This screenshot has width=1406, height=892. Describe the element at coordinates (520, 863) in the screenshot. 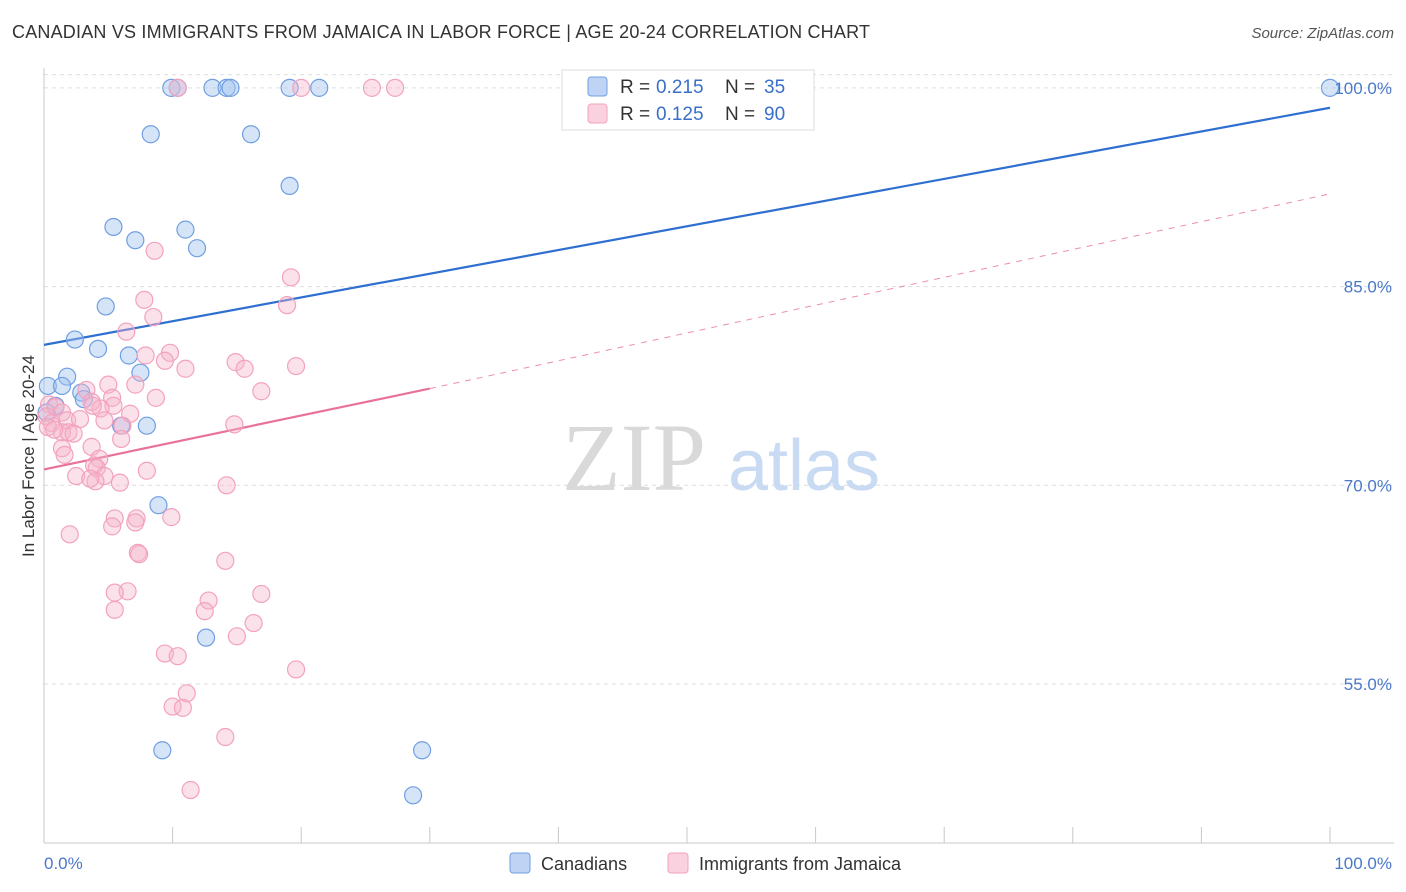

I see `series-swatch-canadians` at that location.